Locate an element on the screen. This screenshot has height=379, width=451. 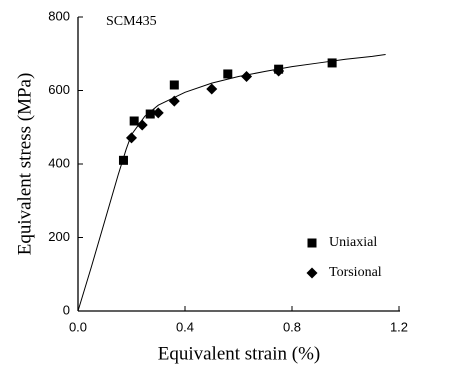
legend-label: Torsional is located at coordinates (355, 272).